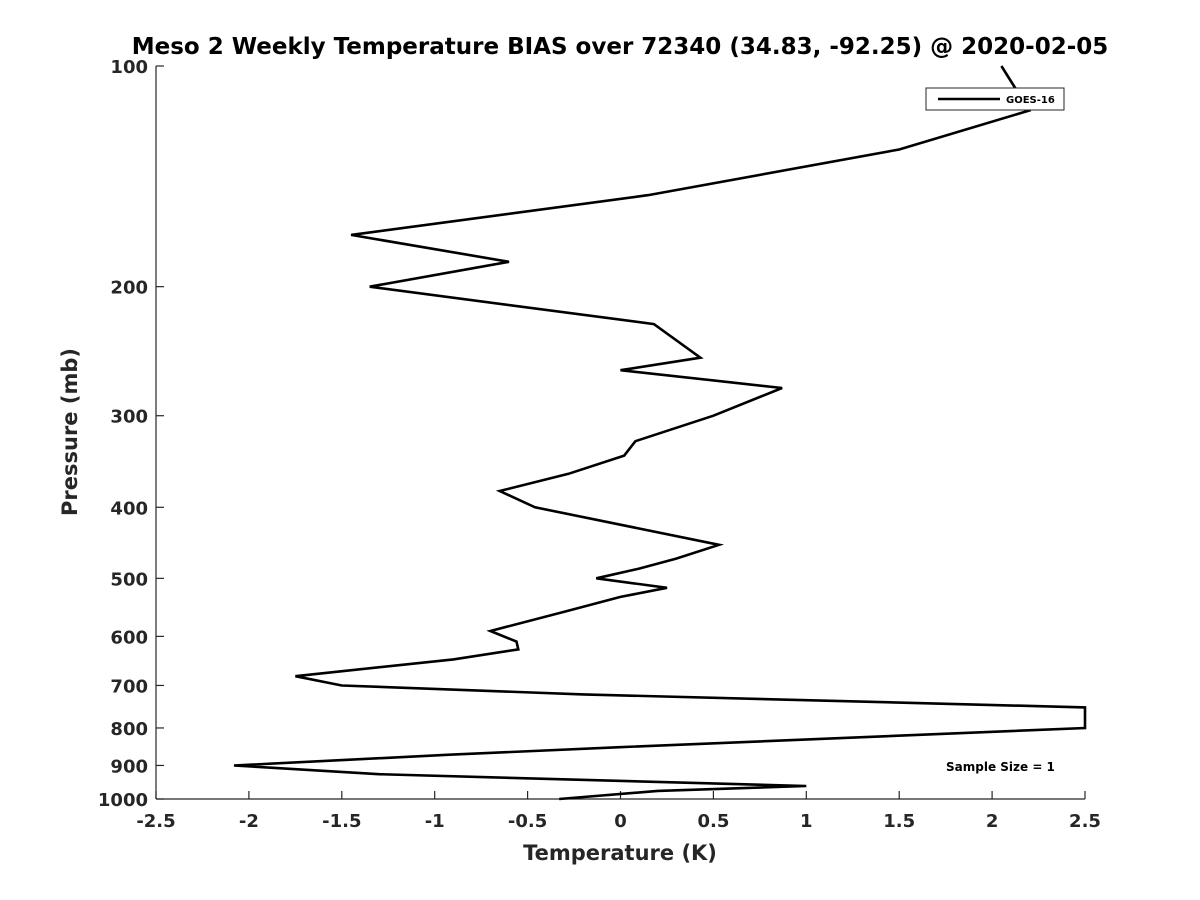 The image size is (1200, 900). I want to click on legend: GOES-16, so click(995, 99).